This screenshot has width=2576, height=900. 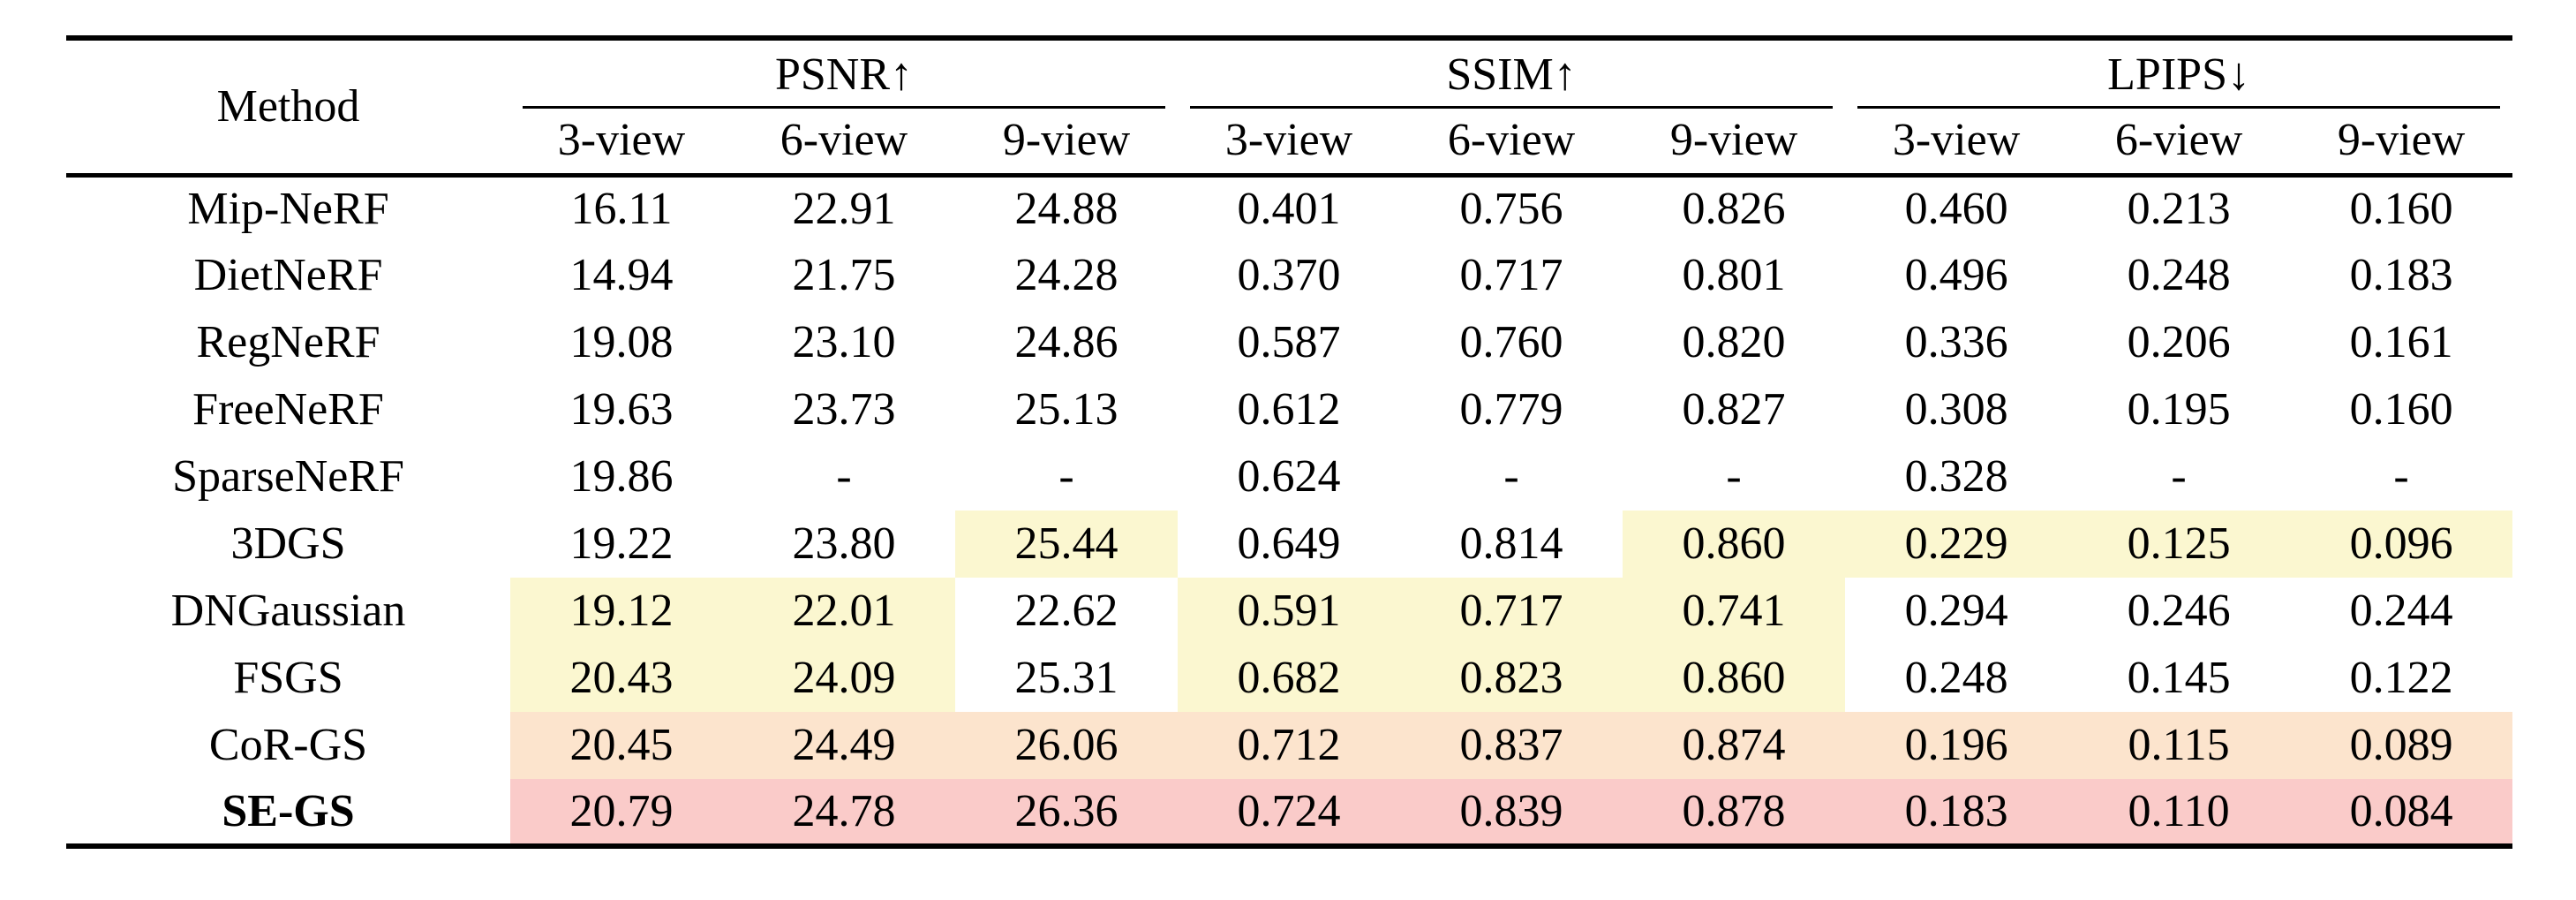 I want to click on metric-cell: 14.94, so click(x=622, y=275).